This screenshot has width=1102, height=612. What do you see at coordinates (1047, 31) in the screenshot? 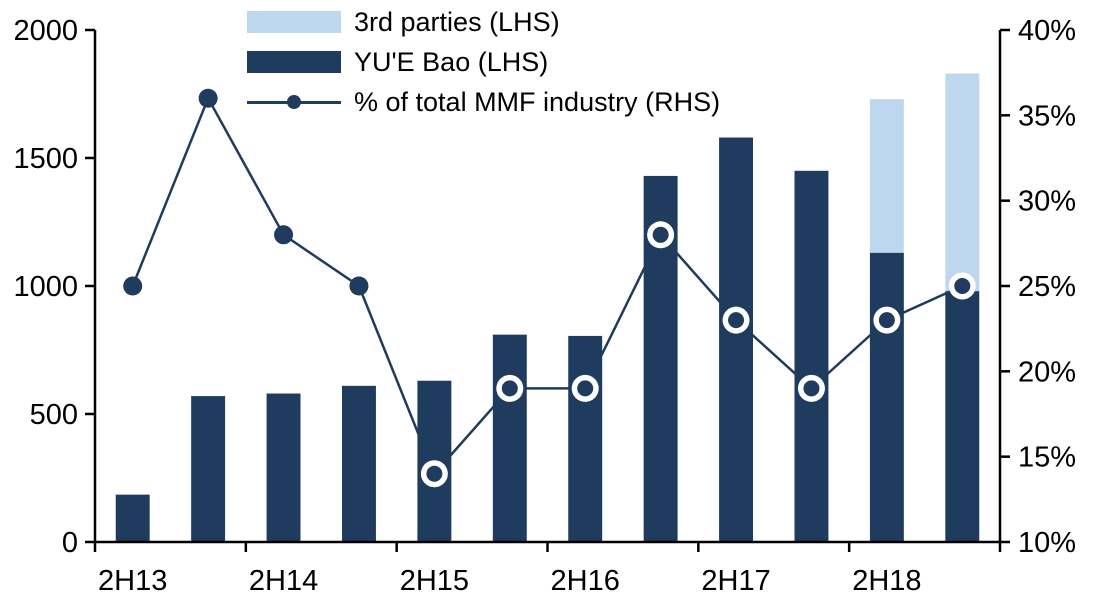
I see `right-axis-tick-label: 40%` at bounding box center [1047, 31].